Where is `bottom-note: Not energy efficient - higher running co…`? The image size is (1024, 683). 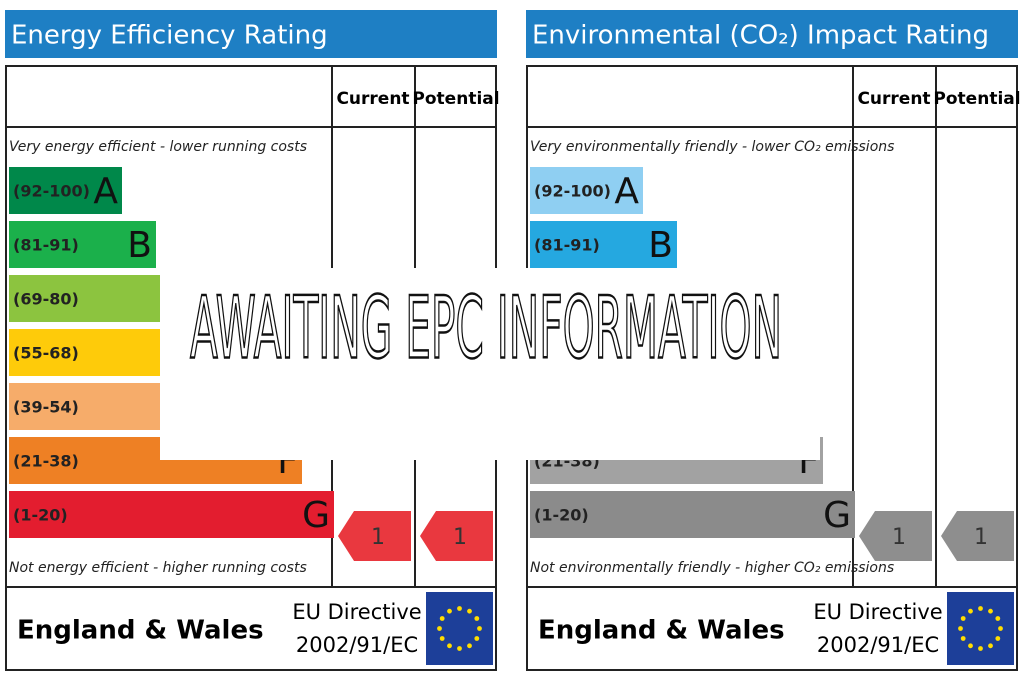
bottom-note: Not energy efficient - higher running co… is located at coordinates (158, 568).